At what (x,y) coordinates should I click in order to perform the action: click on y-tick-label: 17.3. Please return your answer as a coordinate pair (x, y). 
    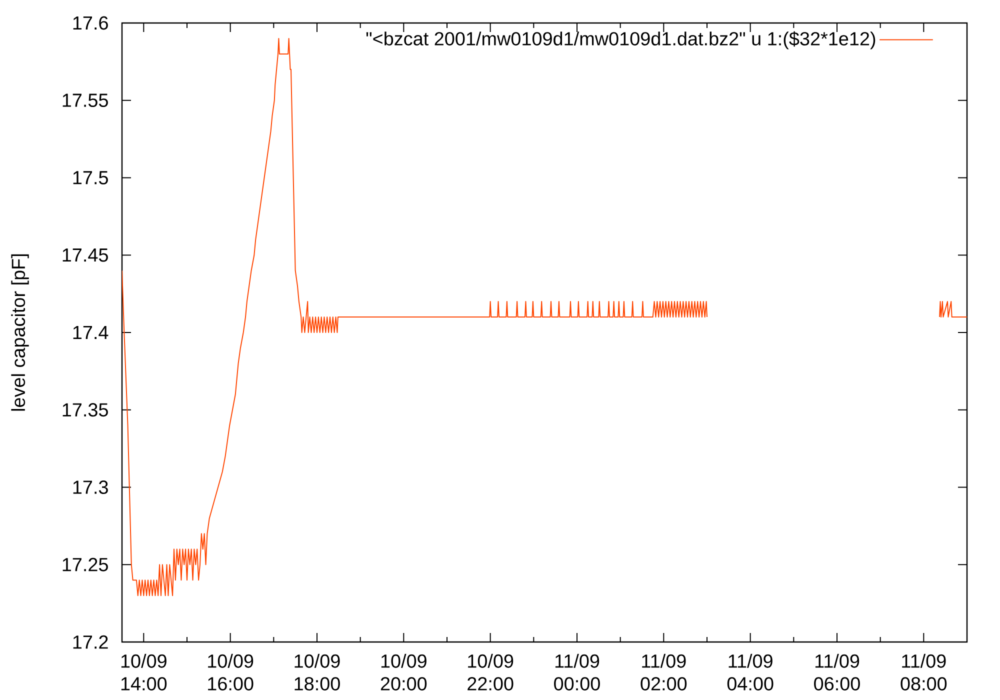
    Looking at the image, I should click on (90, 487).